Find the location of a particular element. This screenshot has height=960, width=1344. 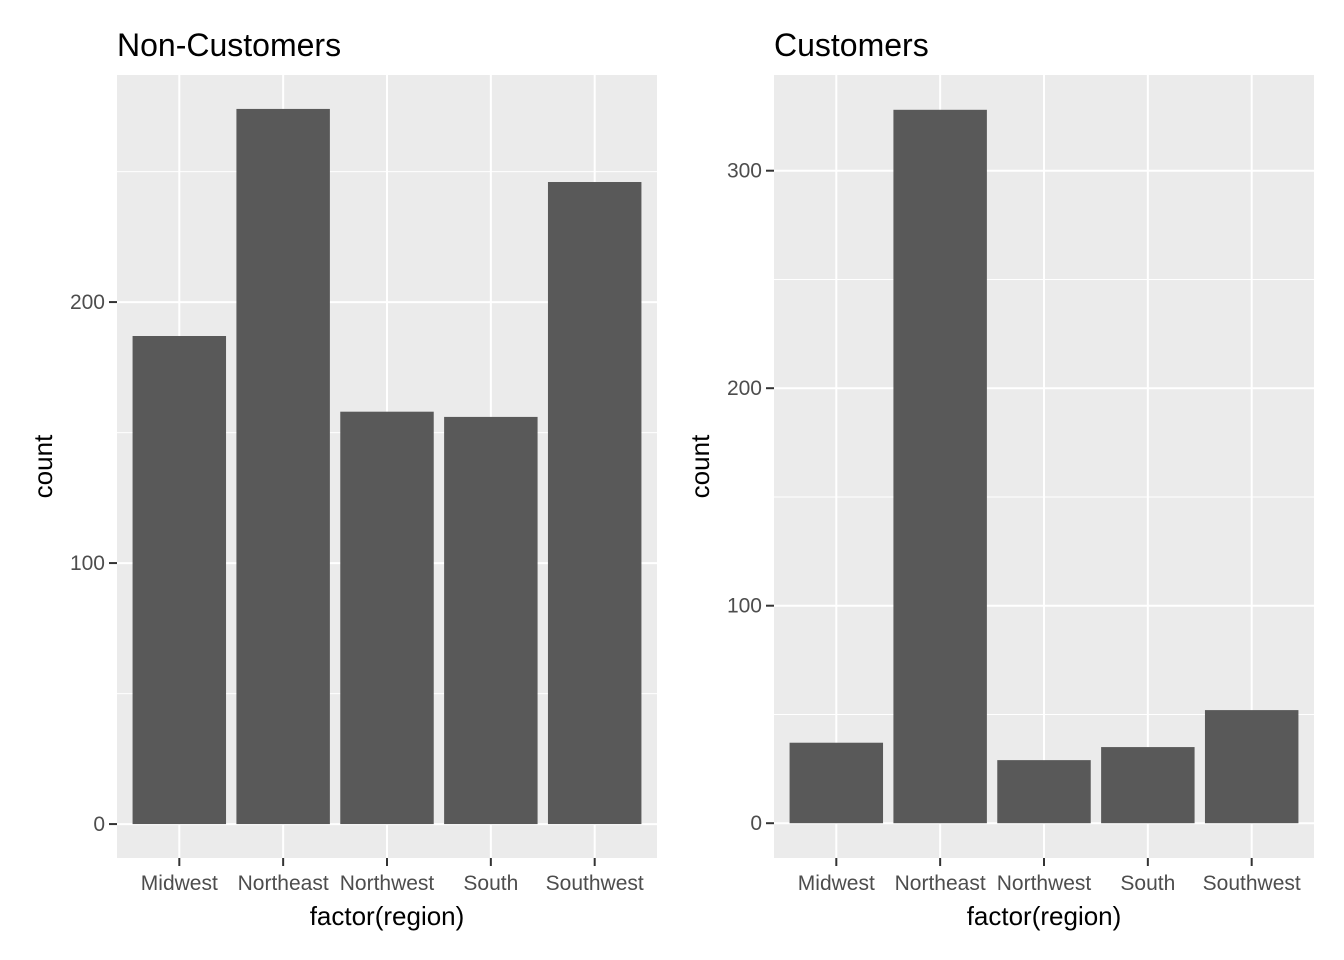

y-tick-label: 300 is located at coordinates (744, 171).